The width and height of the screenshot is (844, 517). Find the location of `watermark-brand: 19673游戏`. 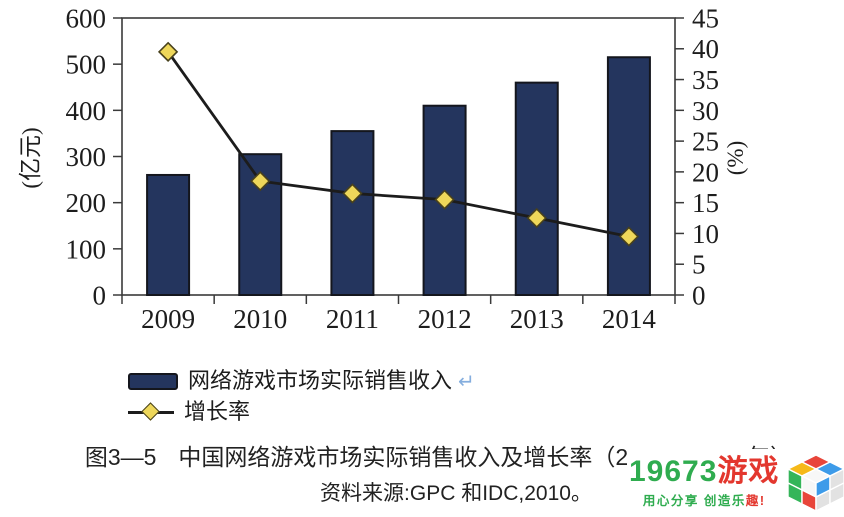

watermark-brand: 19673游戏 is located at coordinates (704, 472).